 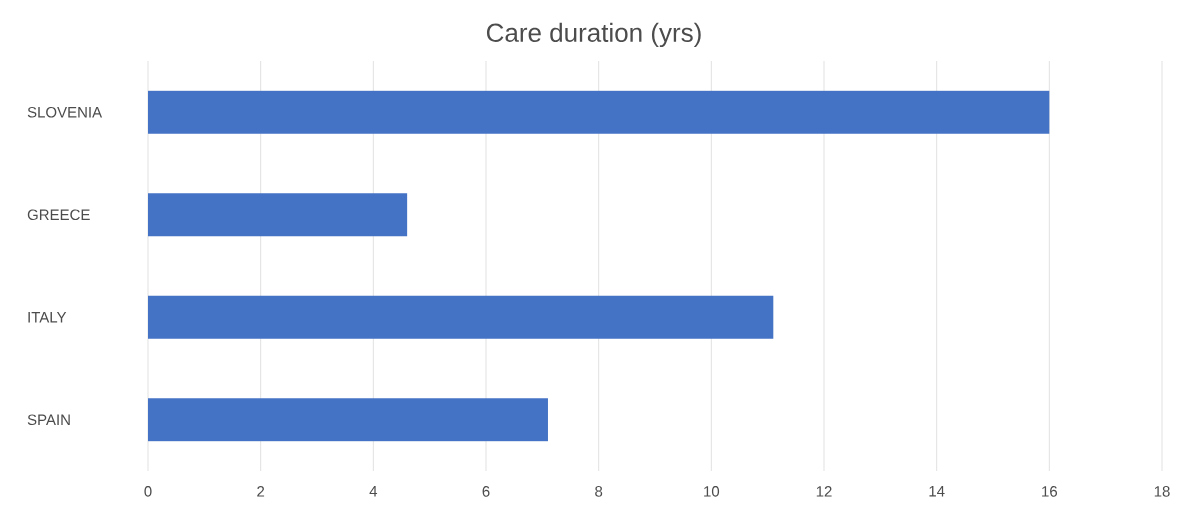 I want to click on y-tick-label: SLOVENIA, so click(x=65, y=112).